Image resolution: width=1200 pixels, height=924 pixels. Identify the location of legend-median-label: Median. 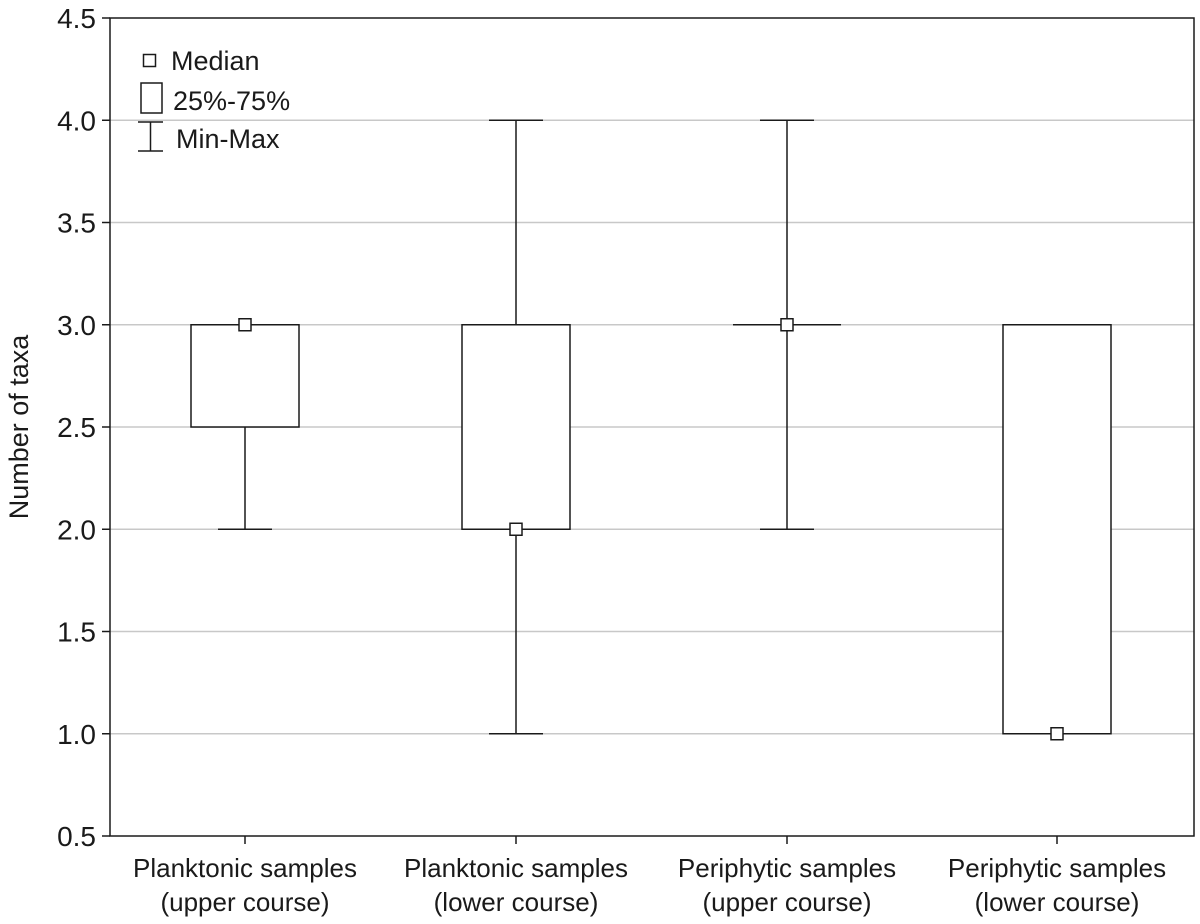
(215, 61).